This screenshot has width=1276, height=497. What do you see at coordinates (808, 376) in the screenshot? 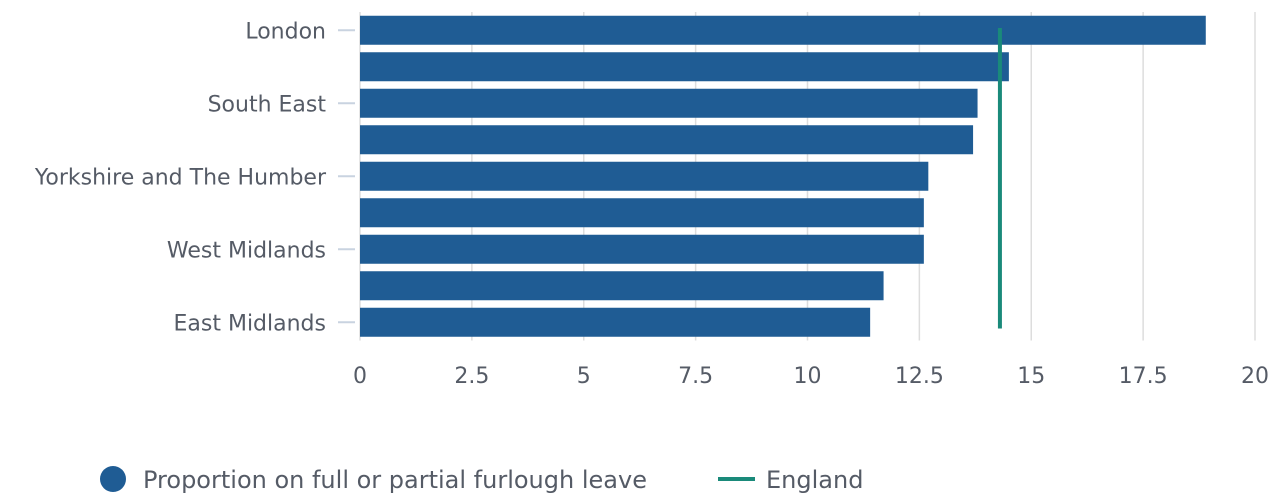
I see `x-tick-label: 10` at bounding box center [808, 376].